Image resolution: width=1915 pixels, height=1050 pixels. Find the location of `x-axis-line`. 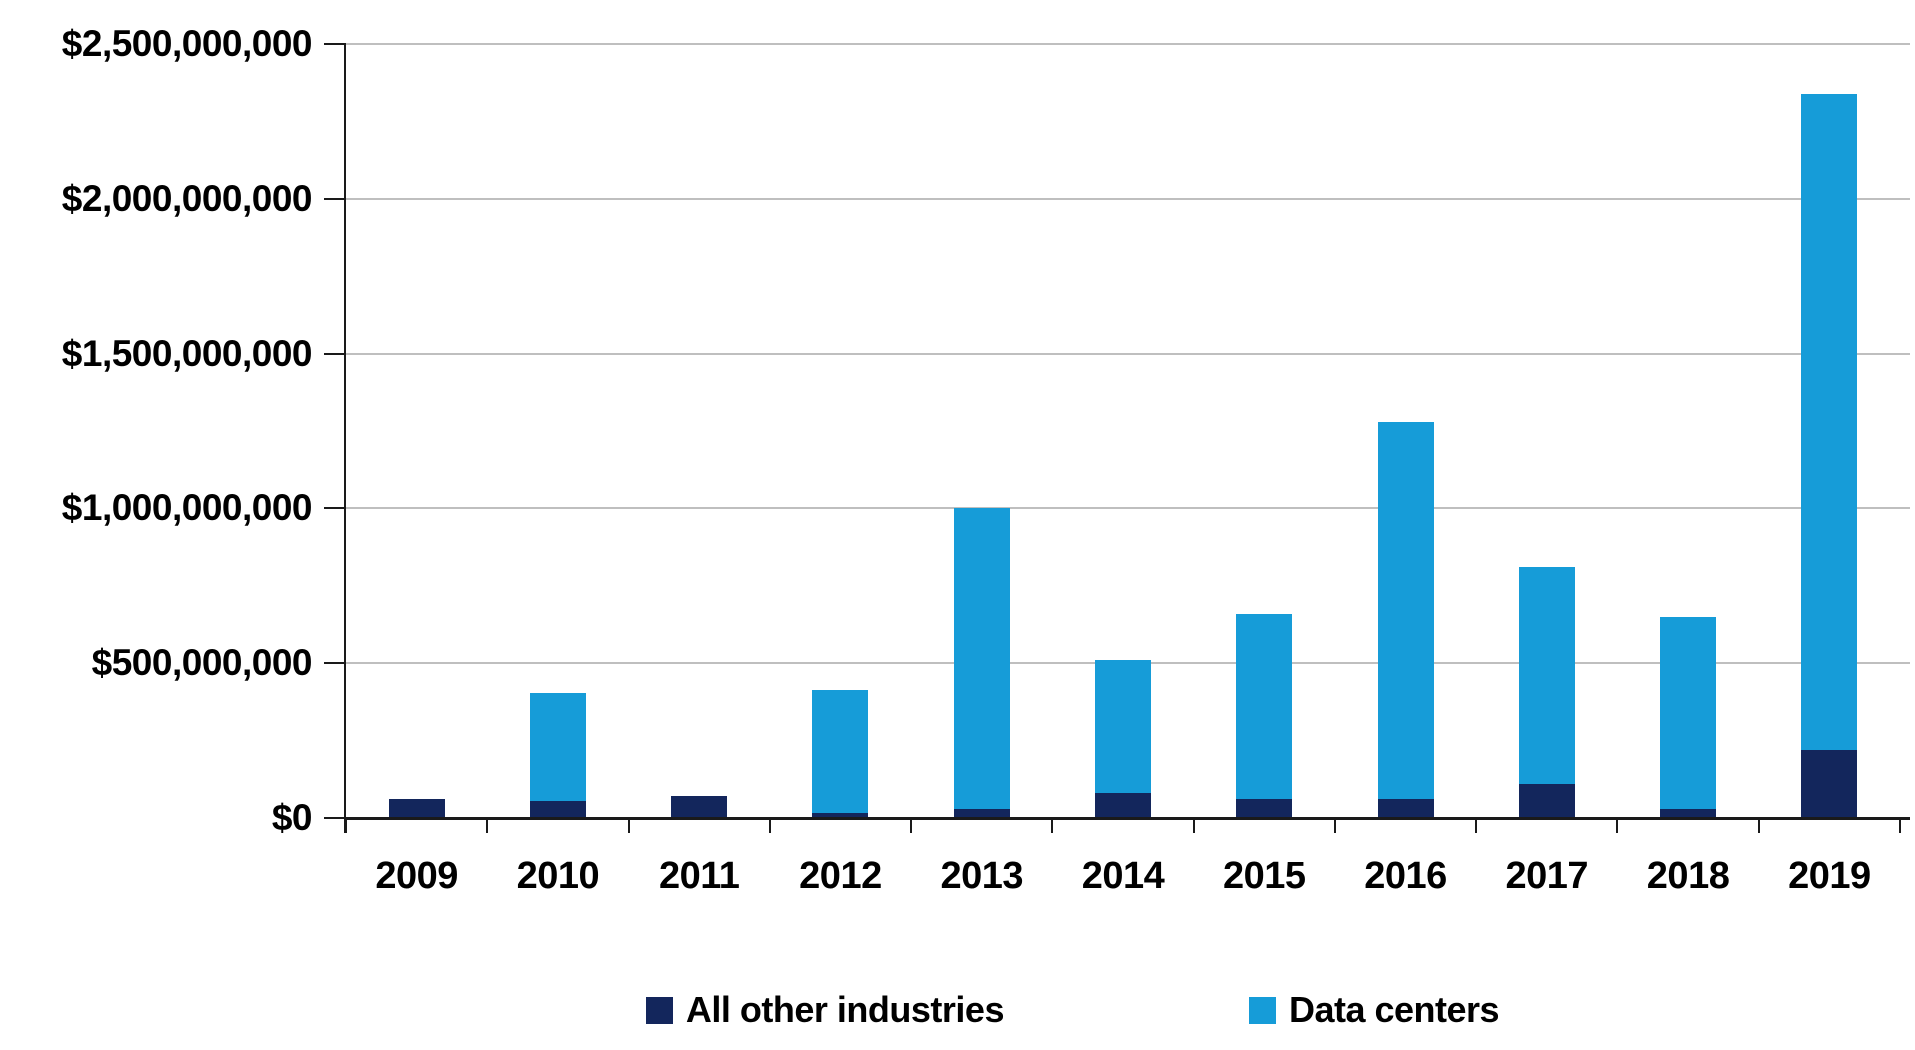

x-axis-line is located at coordinates (1128, 818).